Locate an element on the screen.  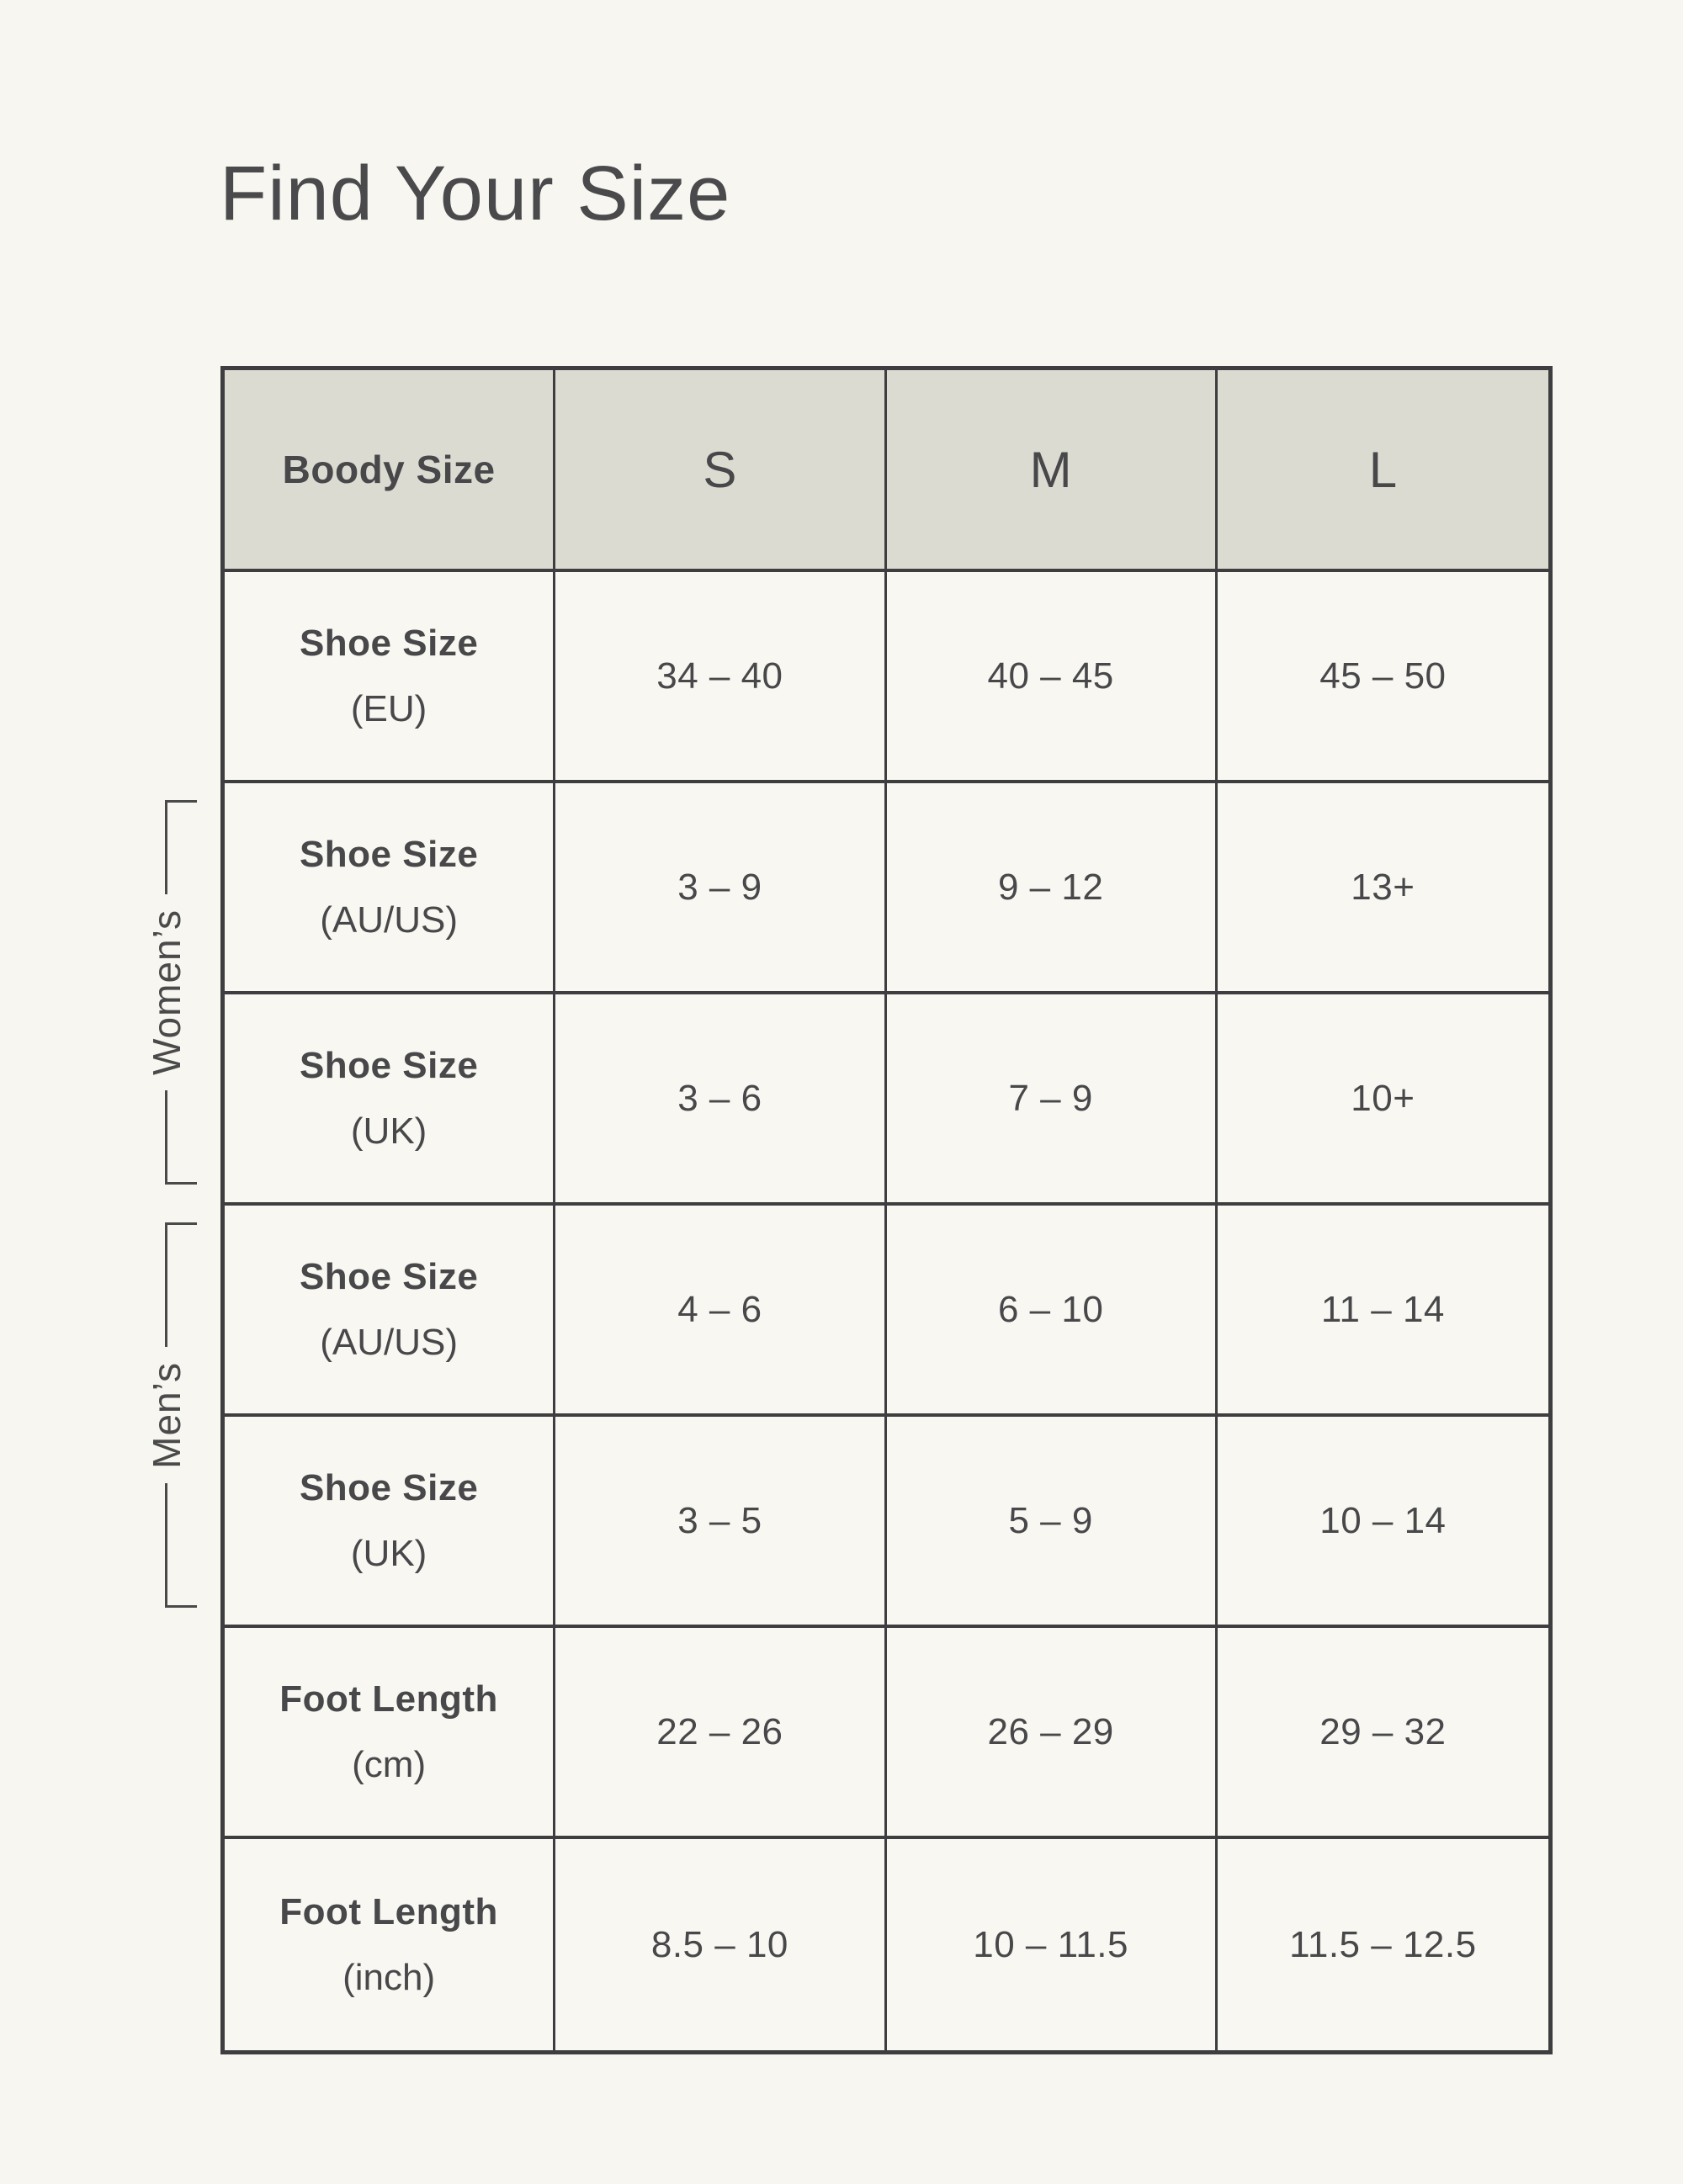
row-unit: (EU) is located at coordinates (388, 708).